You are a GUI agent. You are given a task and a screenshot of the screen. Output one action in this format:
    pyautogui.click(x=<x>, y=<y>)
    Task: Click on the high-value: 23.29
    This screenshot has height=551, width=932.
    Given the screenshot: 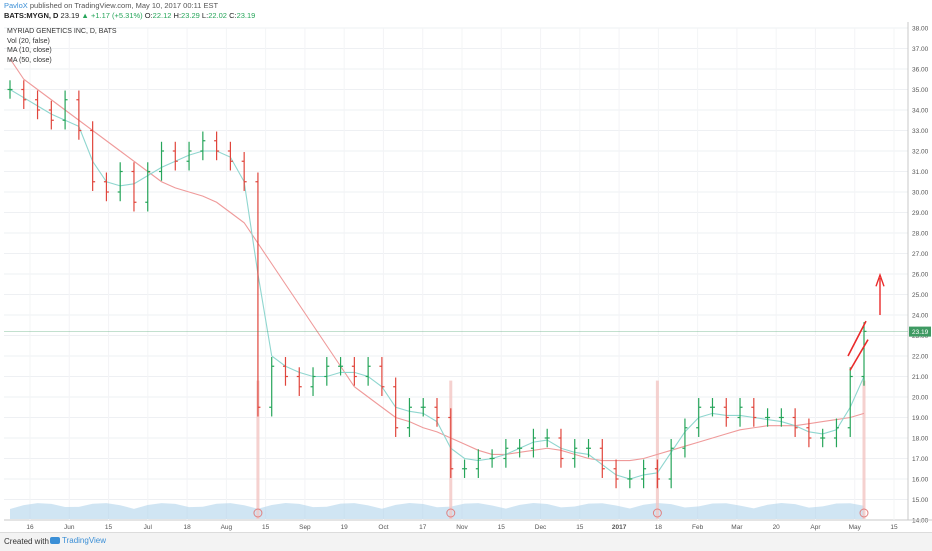 What is the action you would take?
    pyautogui.click(x=190, y=15)
    